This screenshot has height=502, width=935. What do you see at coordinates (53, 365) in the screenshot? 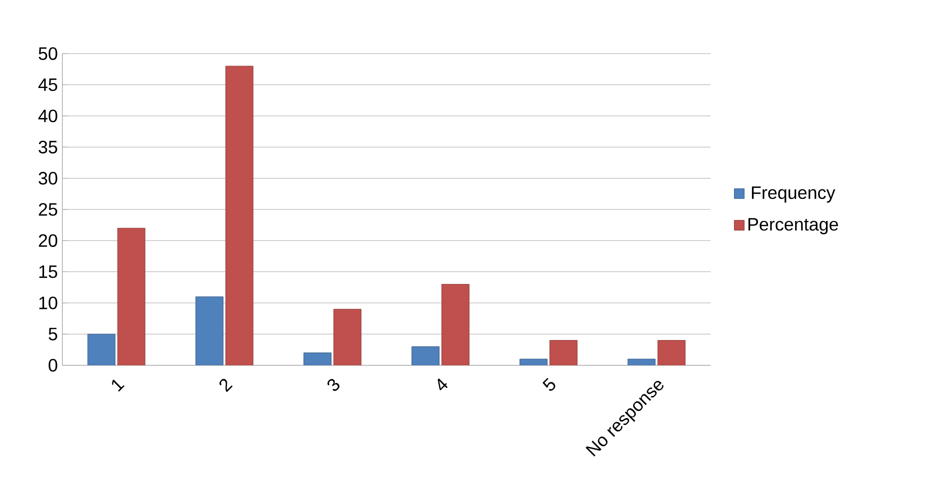
I see `y-tick-label: 0` at bounding box center [53, 365].